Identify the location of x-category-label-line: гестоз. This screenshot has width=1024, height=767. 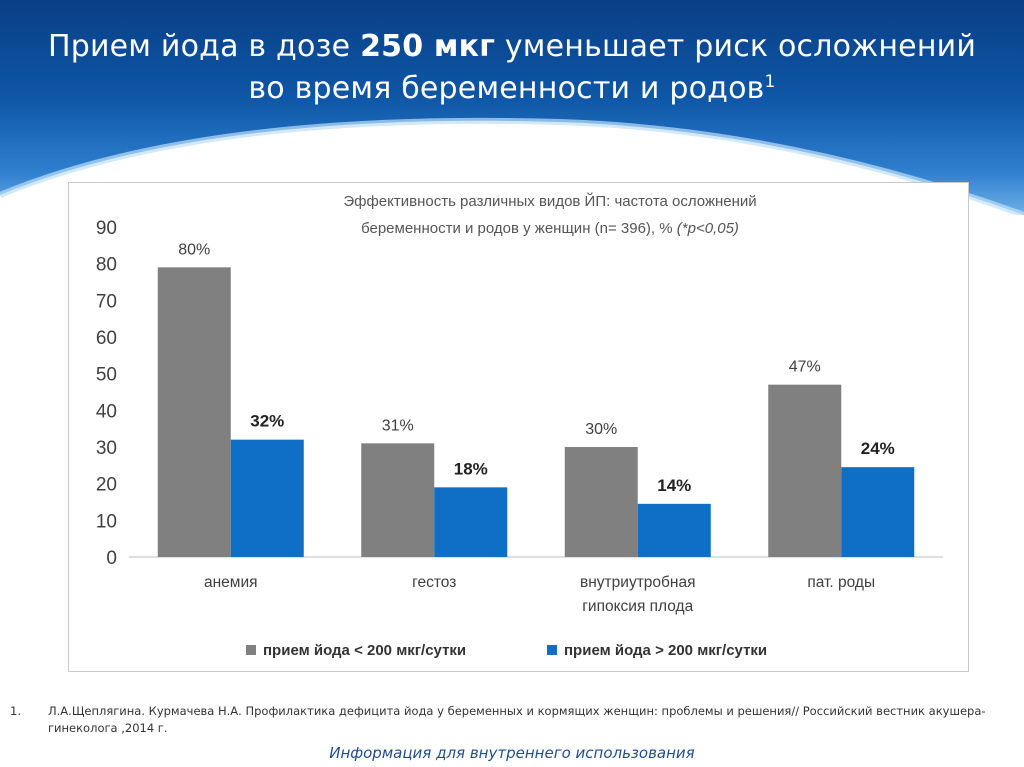
(434, 582).